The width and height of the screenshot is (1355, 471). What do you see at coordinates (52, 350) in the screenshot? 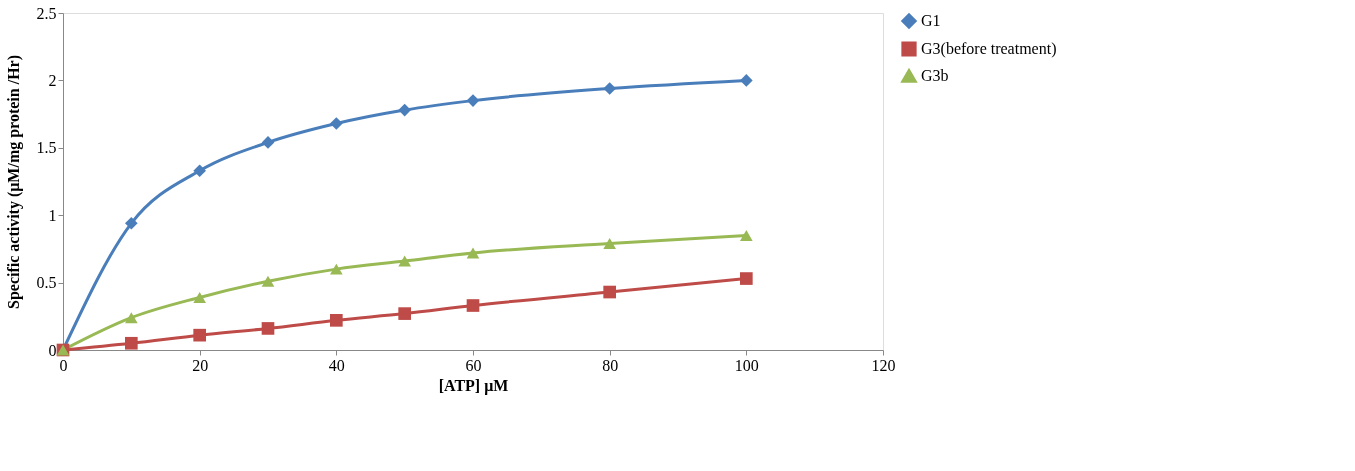
I see `y-tick-label: 0` at bounding box center [52, 350].